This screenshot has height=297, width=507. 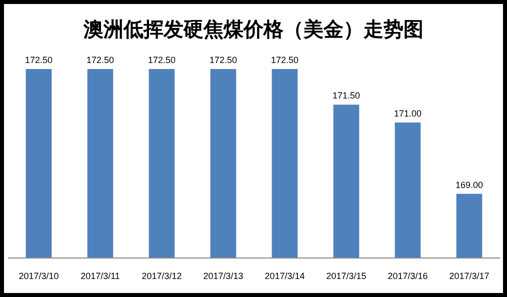 What do you see at coordinates (346, 276) in the screenshot?
I see `x-tick-label: 2017/3/15` at bounding box center [346, 276].